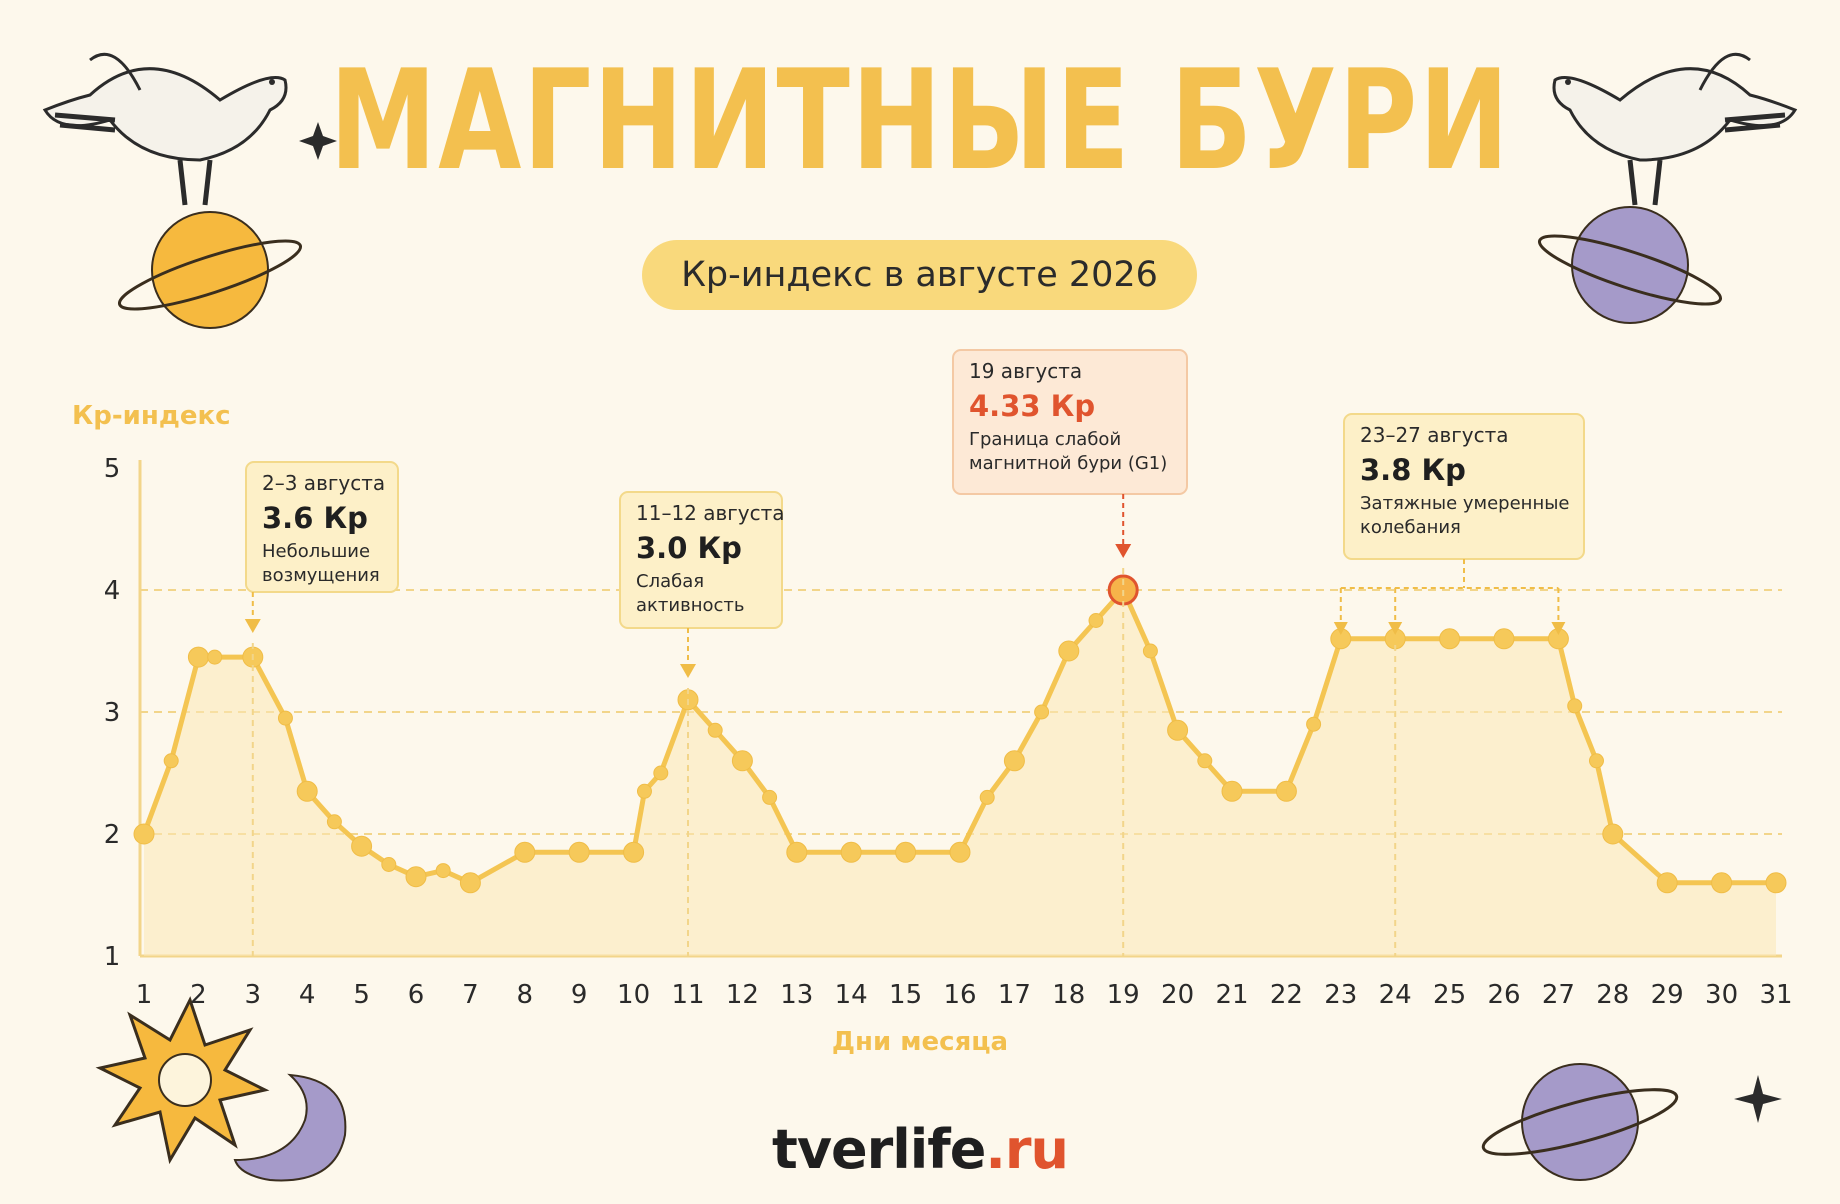  Describe the element at coordinates (579, 995) in the screenshot. I see `x-tick-label: 9` at that location.